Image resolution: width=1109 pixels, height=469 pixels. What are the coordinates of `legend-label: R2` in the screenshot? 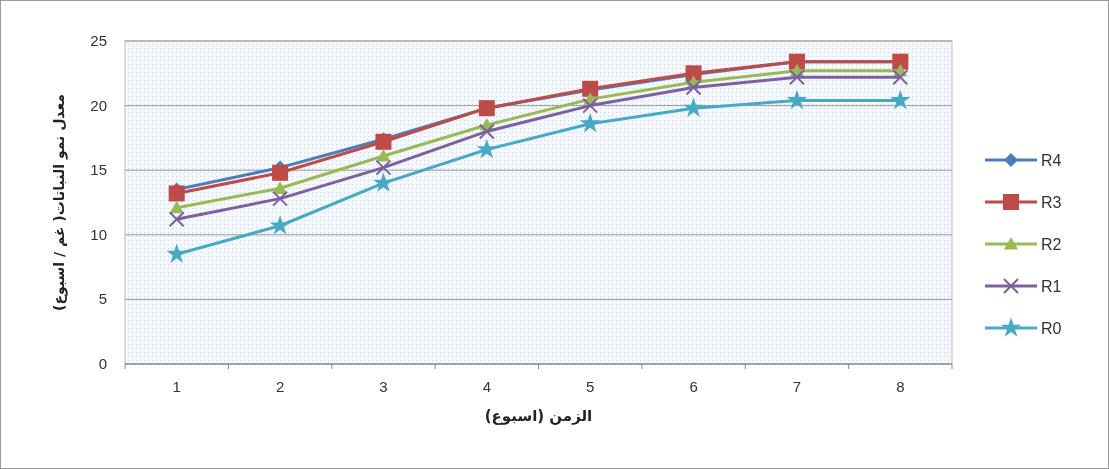 It's located at (1051, 244).